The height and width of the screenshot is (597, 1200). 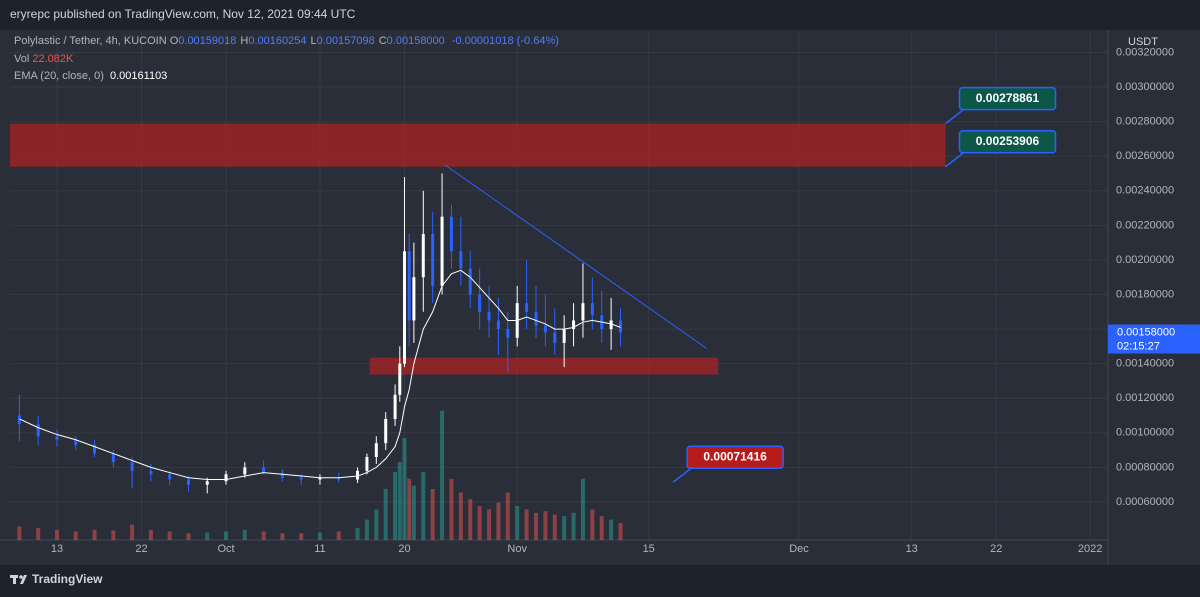 What do you see at coordinates (537, 41) in the screenshot?
I see `change-pct: (-0.64%)` at bounding box center [537, 41].